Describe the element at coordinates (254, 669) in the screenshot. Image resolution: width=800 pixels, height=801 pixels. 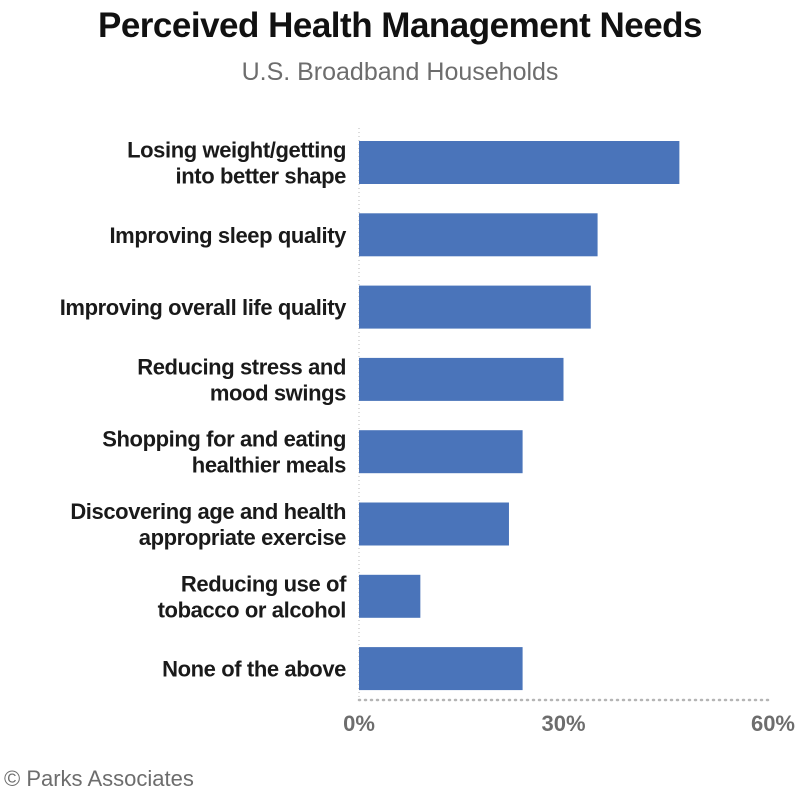
I see `category-label: None of the above` at that location.